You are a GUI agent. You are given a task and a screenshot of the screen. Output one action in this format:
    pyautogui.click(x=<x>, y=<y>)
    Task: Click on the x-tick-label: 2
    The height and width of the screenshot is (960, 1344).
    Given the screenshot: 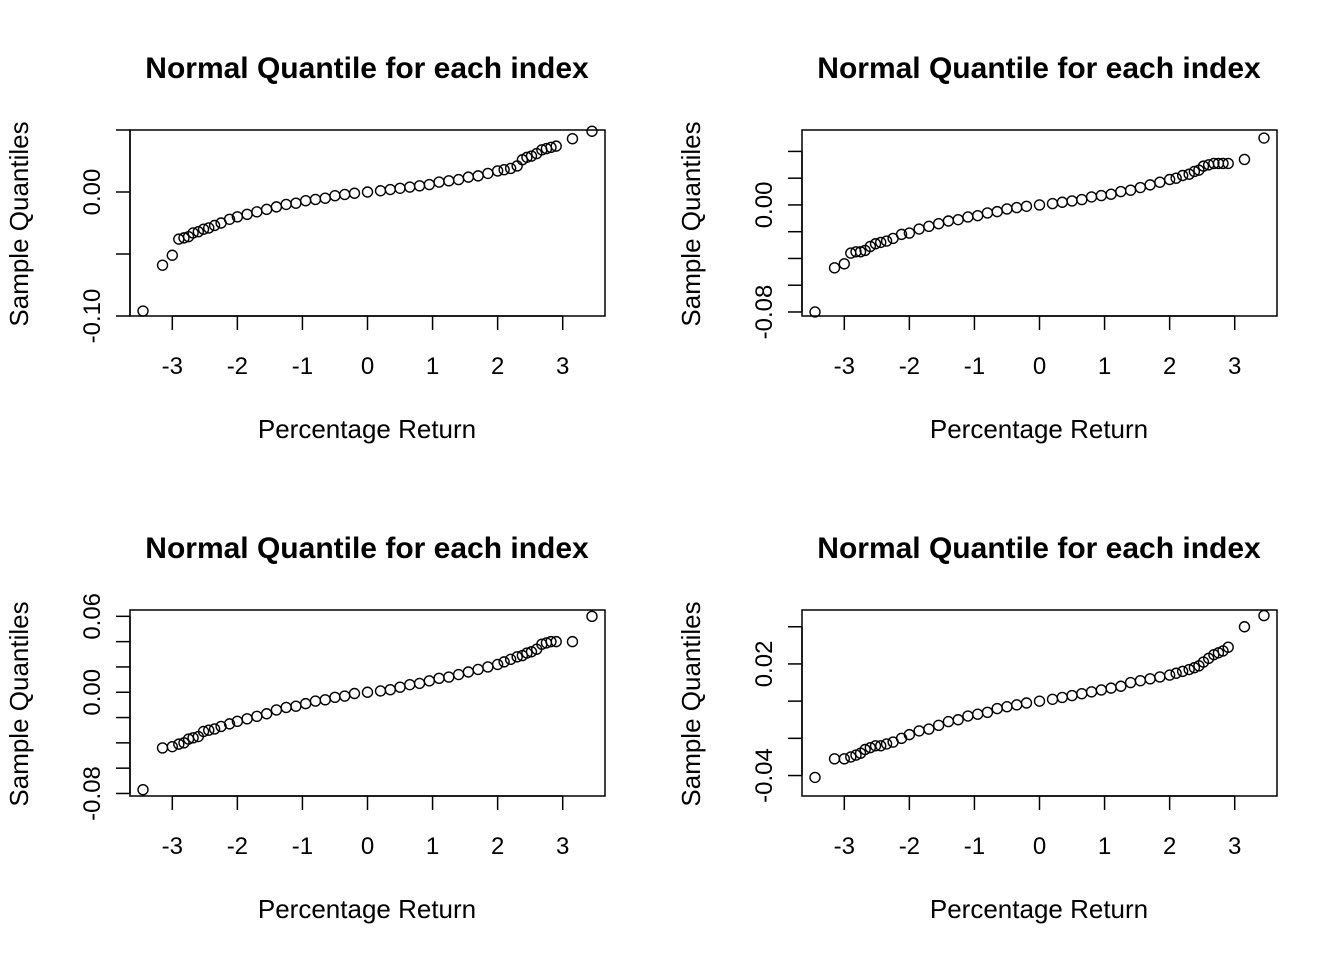 What is the action you would take?
    pyautogui.click(x=1169, y=366)
    